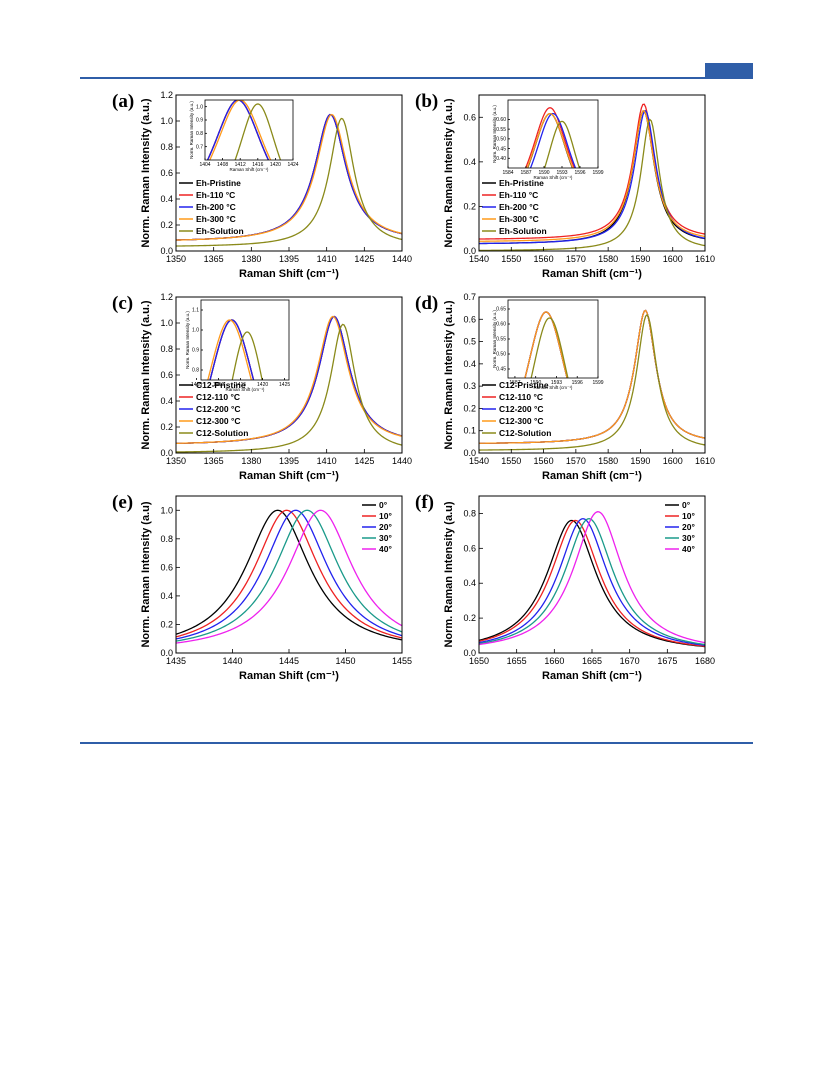  Describe the element at coordinates (292, 165) in the screenshot. I see `x-tick-label: 1424` at that location.